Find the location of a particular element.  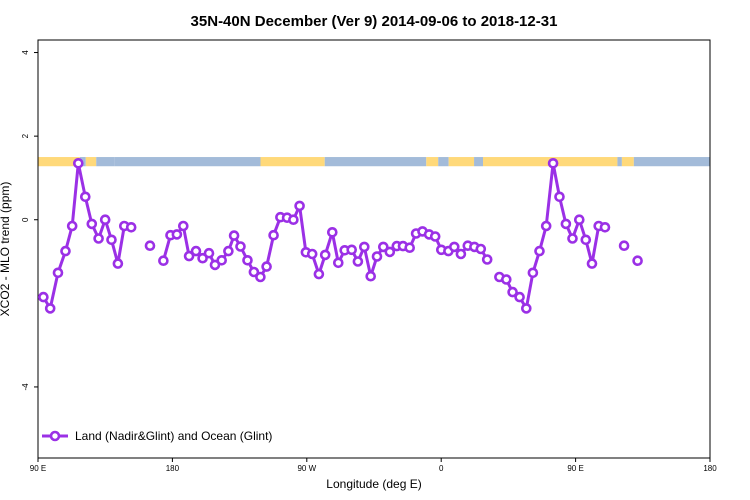

x-tick-label: 0 is located at coordinates (441, 468).